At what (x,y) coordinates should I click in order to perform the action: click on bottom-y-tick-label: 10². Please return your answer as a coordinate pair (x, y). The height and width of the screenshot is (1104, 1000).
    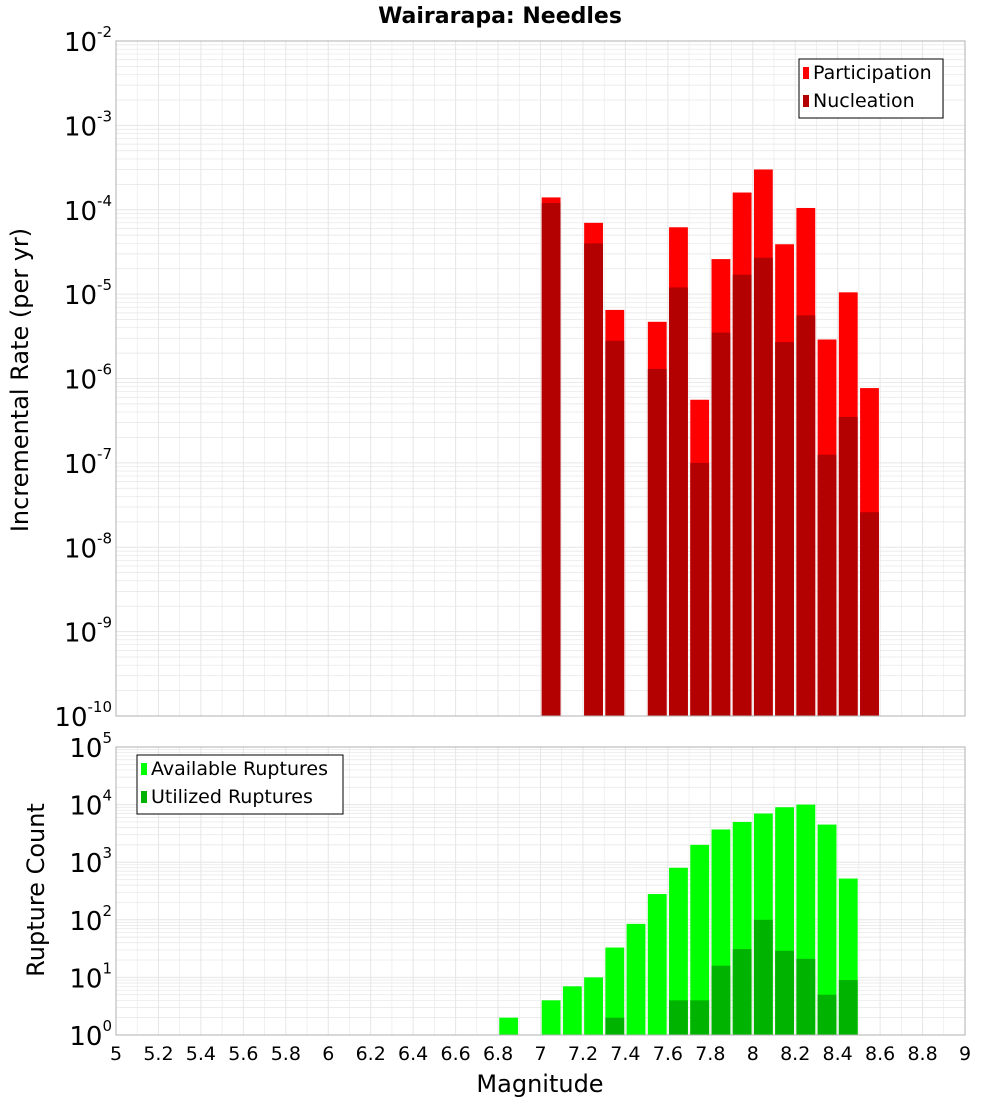
    Looking at the image, I should click on (90, 919).